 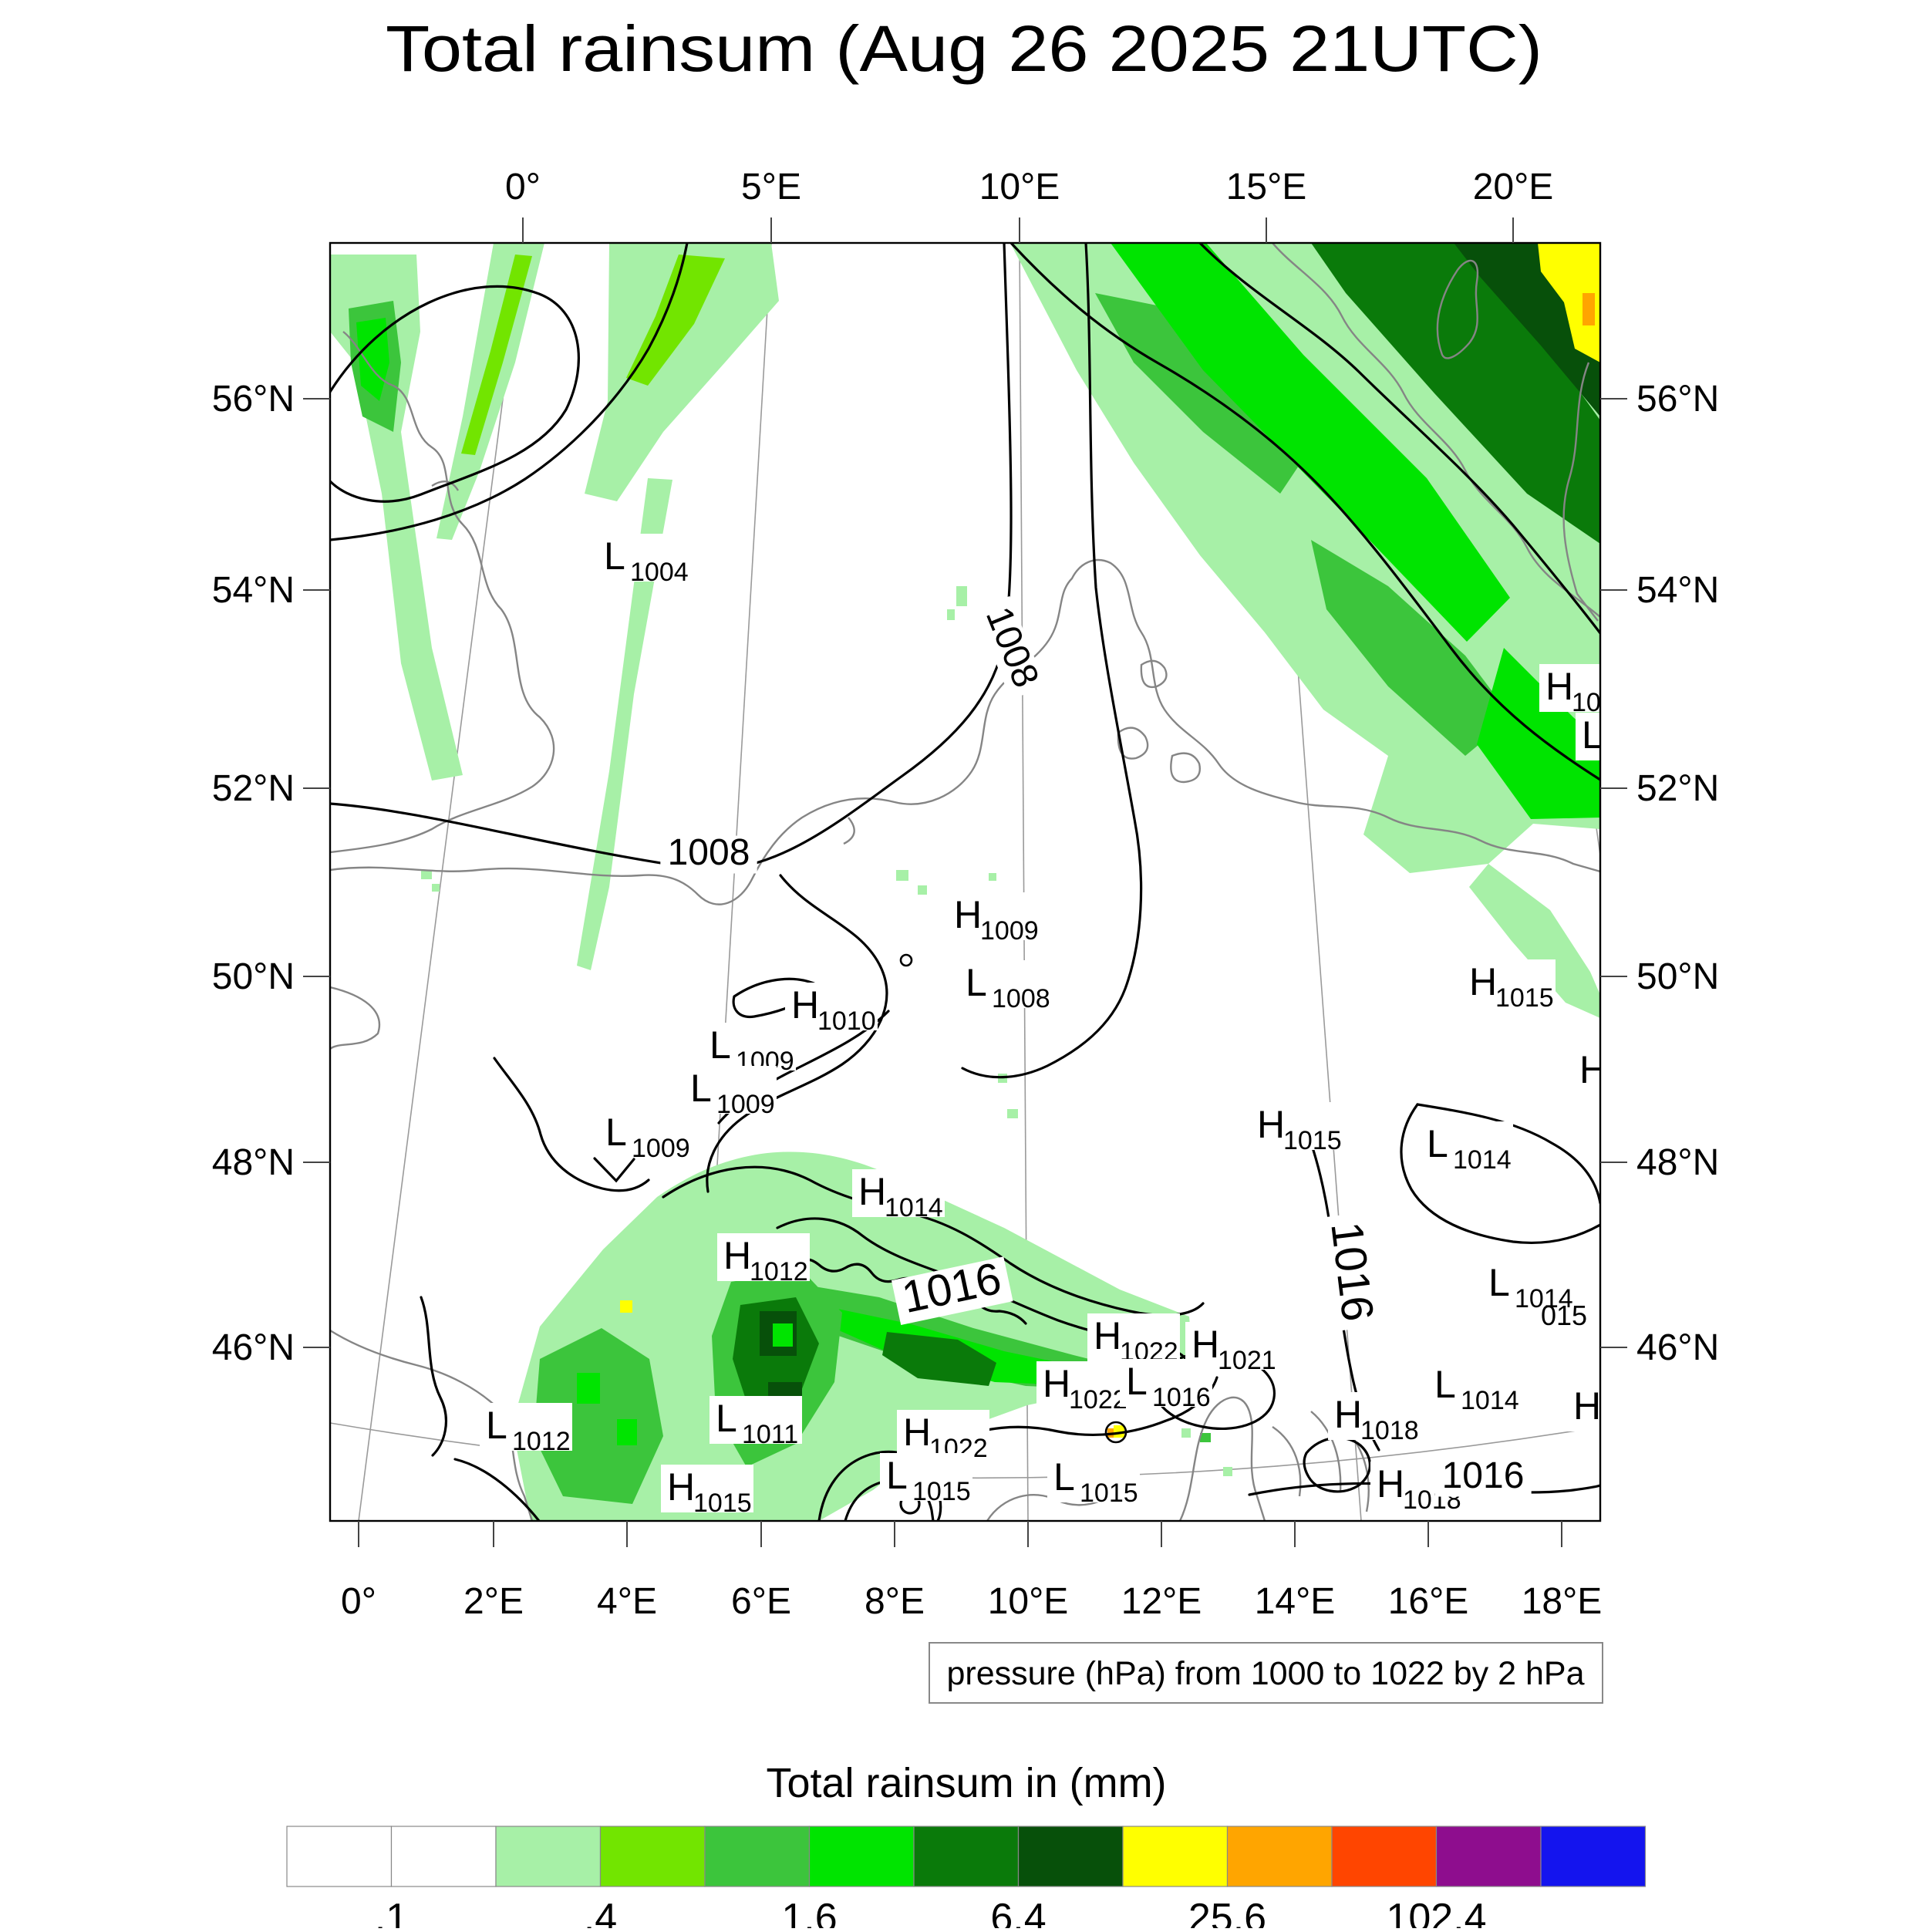 I want to click on pressure-center-L1004: L 1004, so click(x=644, y=560).